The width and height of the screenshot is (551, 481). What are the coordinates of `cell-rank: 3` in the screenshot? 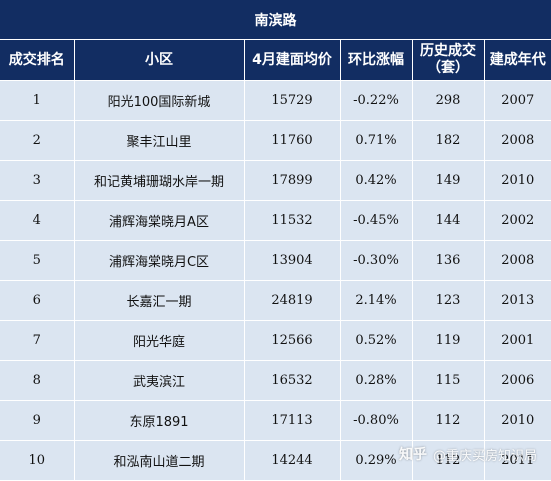 It's located at (37, 180).